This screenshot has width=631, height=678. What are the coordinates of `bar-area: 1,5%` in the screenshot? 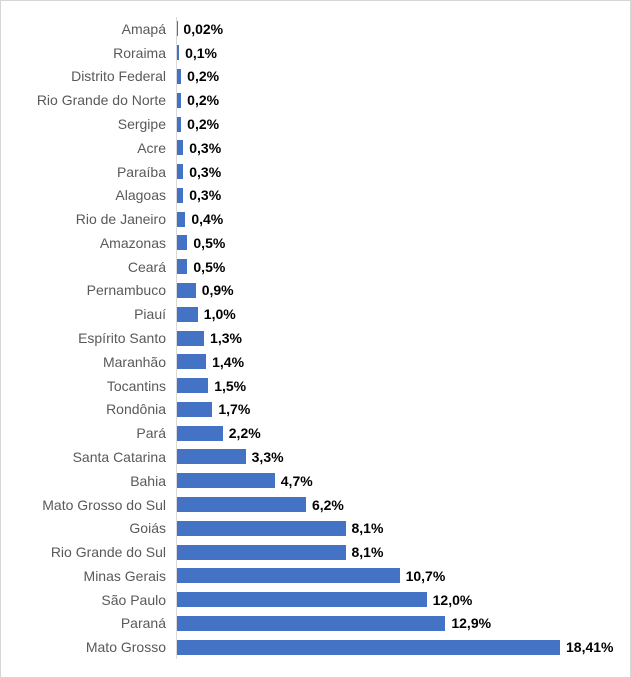 It's located at (402, 385).